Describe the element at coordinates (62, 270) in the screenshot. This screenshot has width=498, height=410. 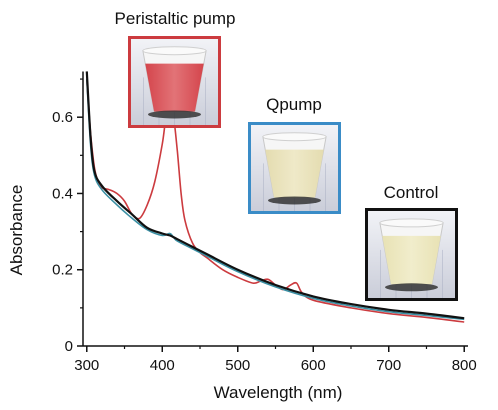
I see `y-tick-label: 0.2` at that location.